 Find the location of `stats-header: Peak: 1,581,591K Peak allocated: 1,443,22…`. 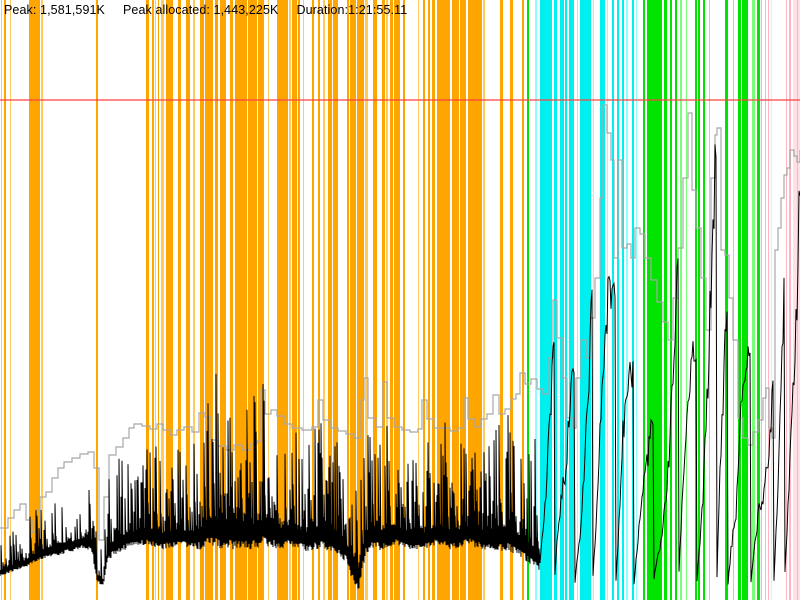

stats-header: Peak: 1,581,591K Peak allocated: 1,443,22… is located at coordinates (214, 10).